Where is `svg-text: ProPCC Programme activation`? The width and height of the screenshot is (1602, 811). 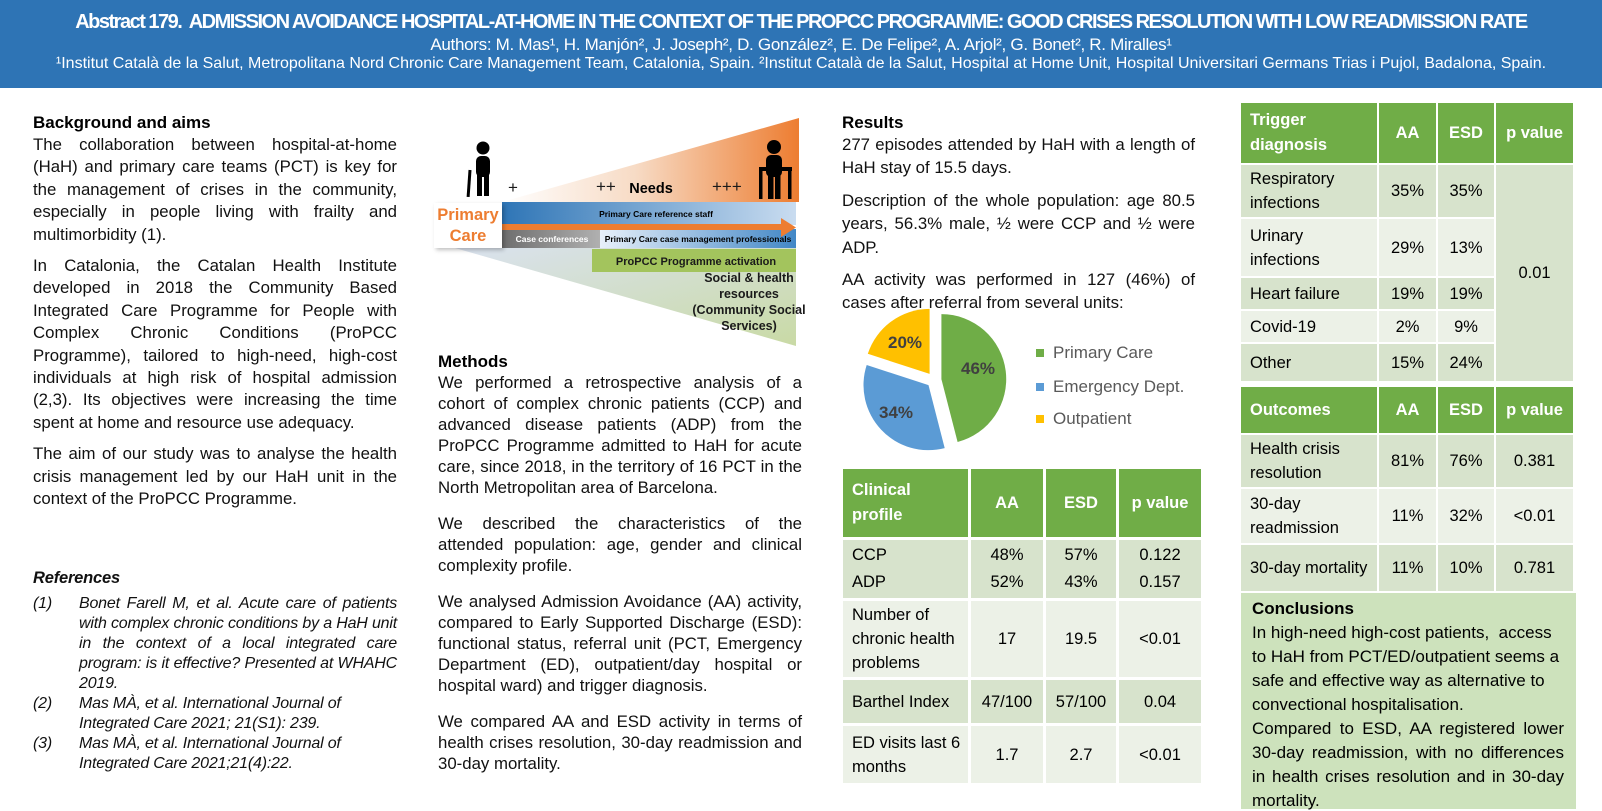
svg-text: ProPCC Programme activation is located at coordinates (696, 262).